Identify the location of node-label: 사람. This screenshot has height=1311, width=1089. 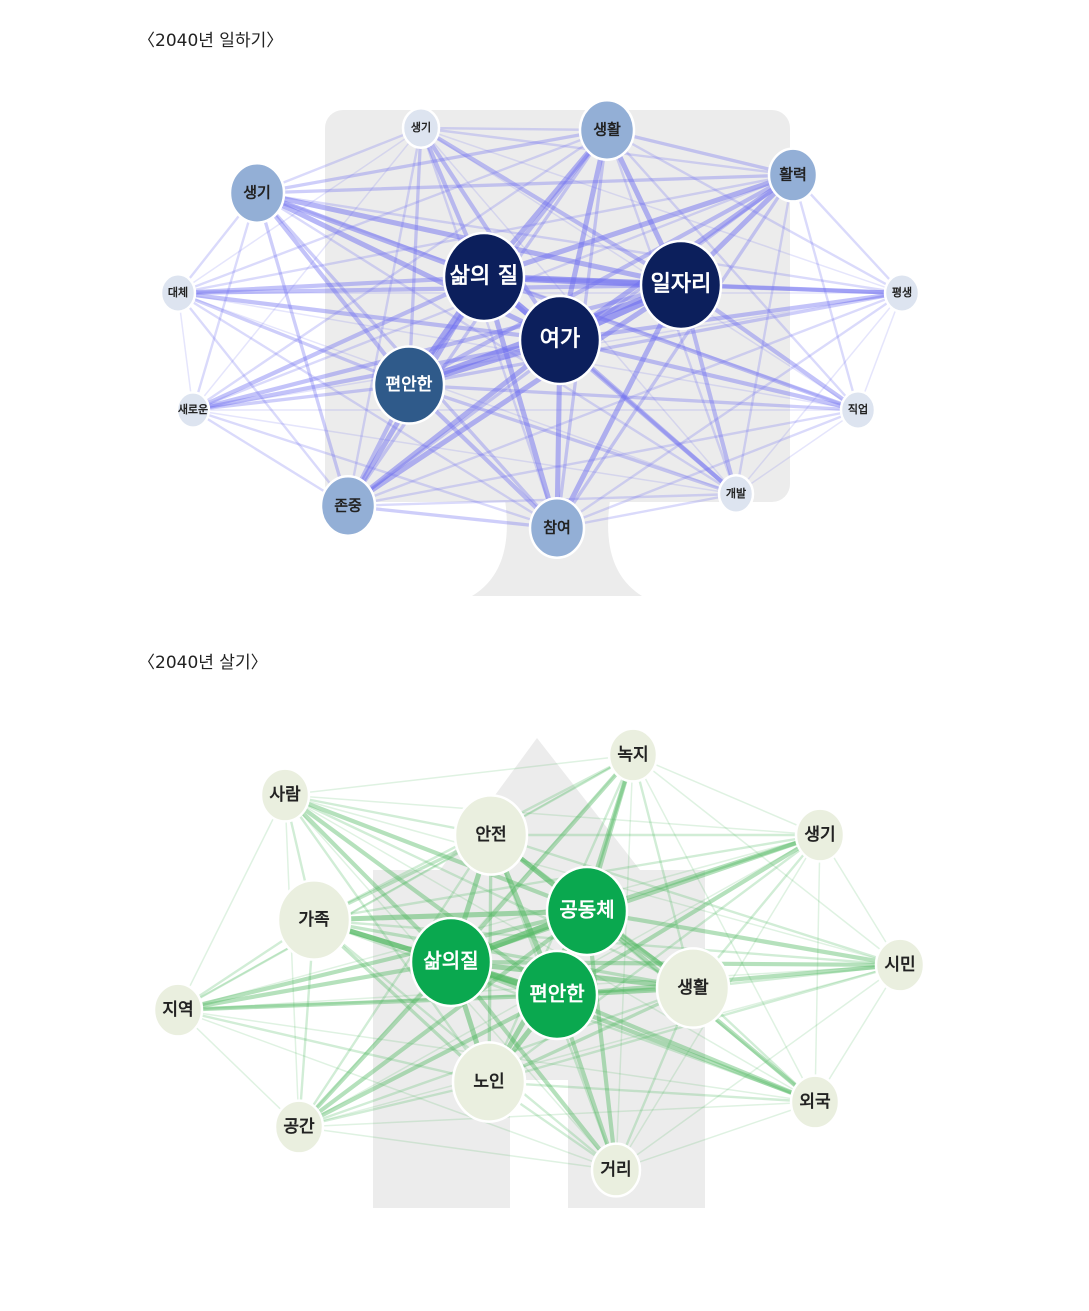
(285, 794).